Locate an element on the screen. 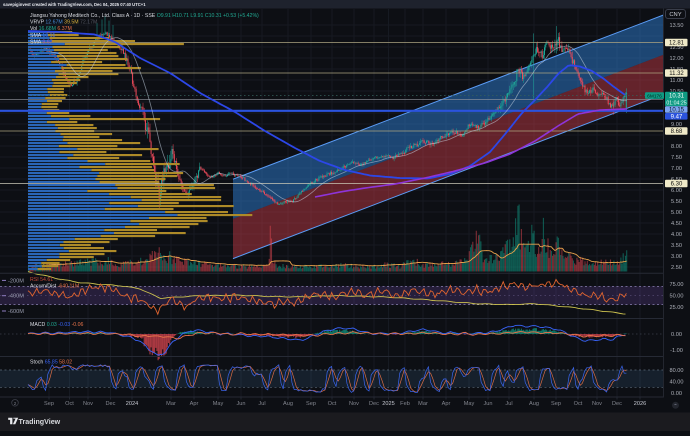 This screenshot has height=436, width=690. svg-text: 8.00 is located at coordinates (676, 147).